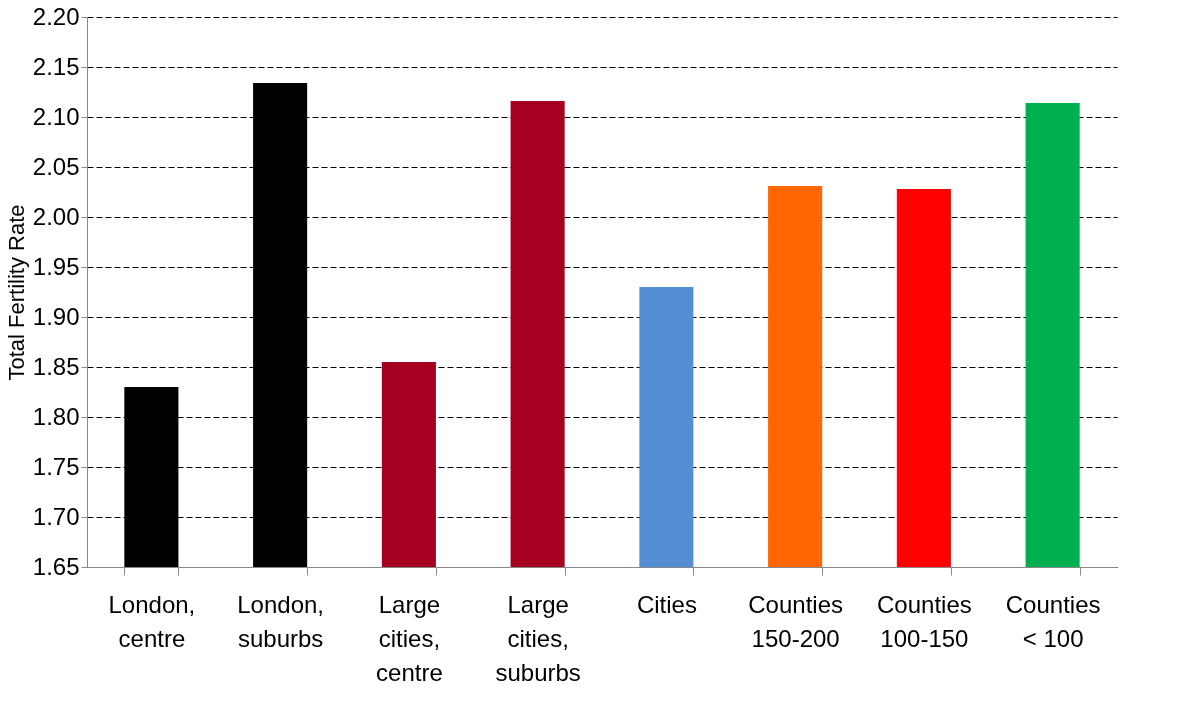 The image size is (1203, 721). What do you see at coordinates (56, 216) in the screenshot?
I see `y-tick-label: 2.00` at bounding box center [56, 216].